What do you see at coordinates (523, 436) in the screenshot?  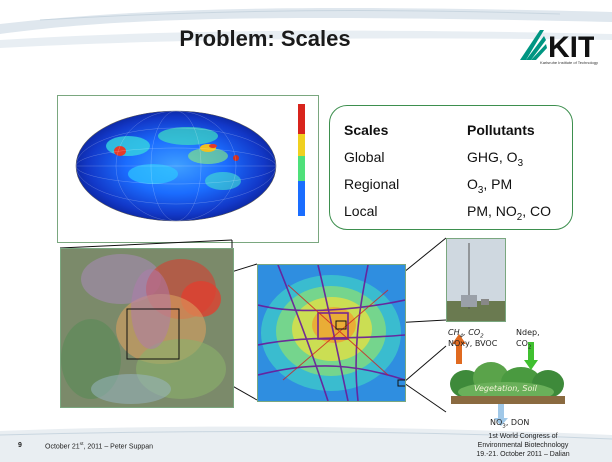 I see `conf-line-1: 1st World Congress of` at bounding box center [523, 436].